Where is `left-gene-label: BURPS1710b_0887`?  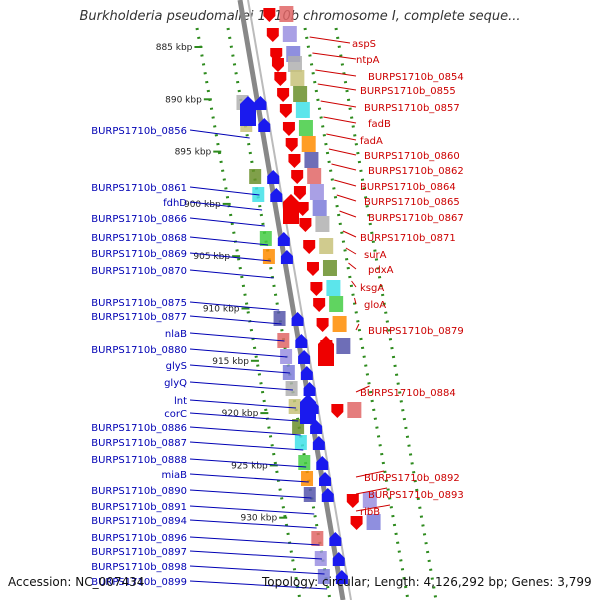 left-gene-label: BURPS1710b_0887 is located at coordinates (139, 443).